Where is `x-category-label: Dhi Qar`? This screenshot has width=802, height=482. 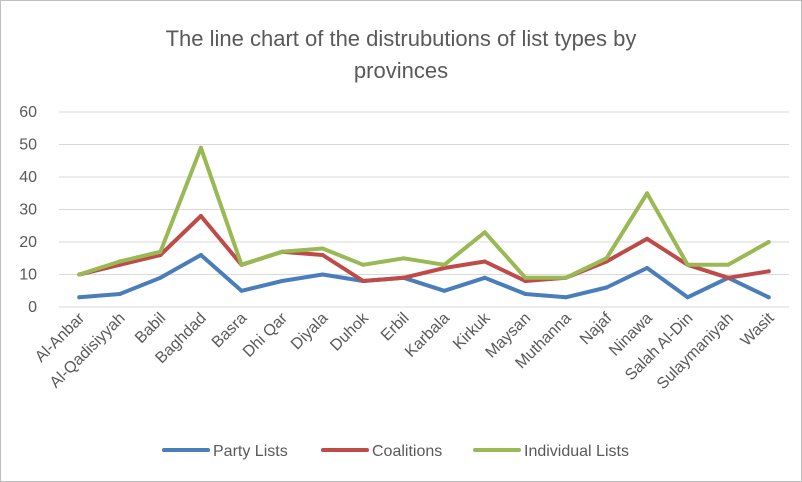
x-category-label: Dhi Qar is located at coordinates (265, 334).